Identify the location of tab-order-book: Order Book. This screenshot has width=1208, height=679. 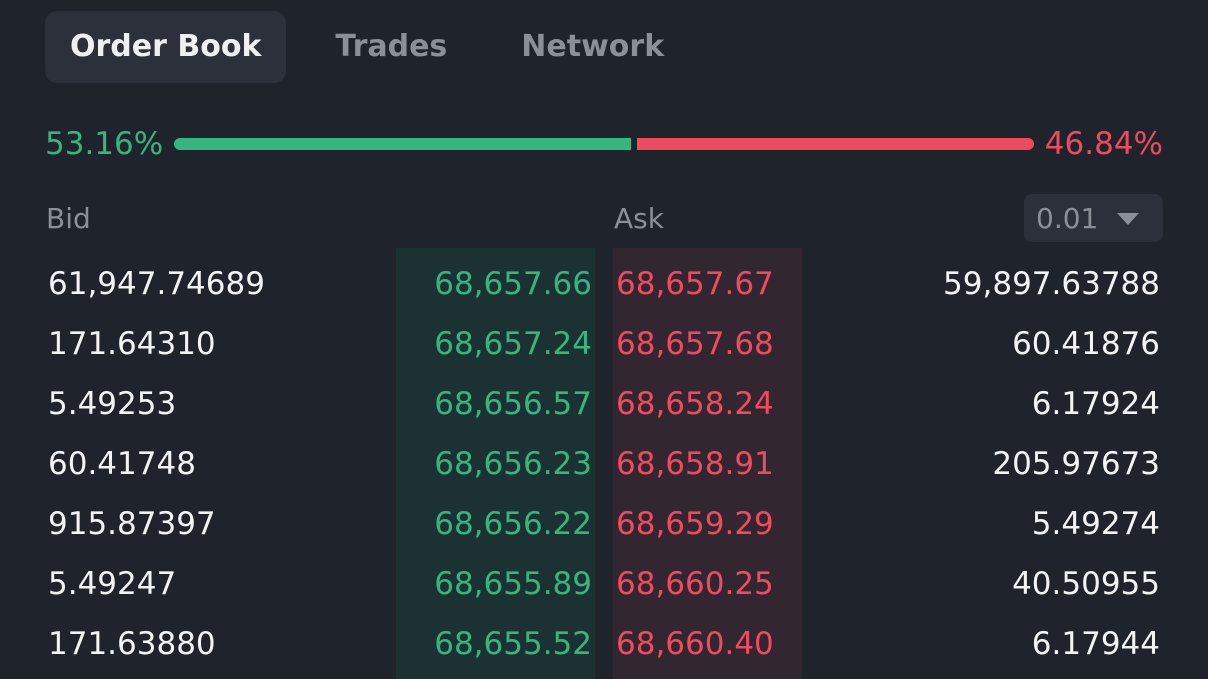
(166, 47).